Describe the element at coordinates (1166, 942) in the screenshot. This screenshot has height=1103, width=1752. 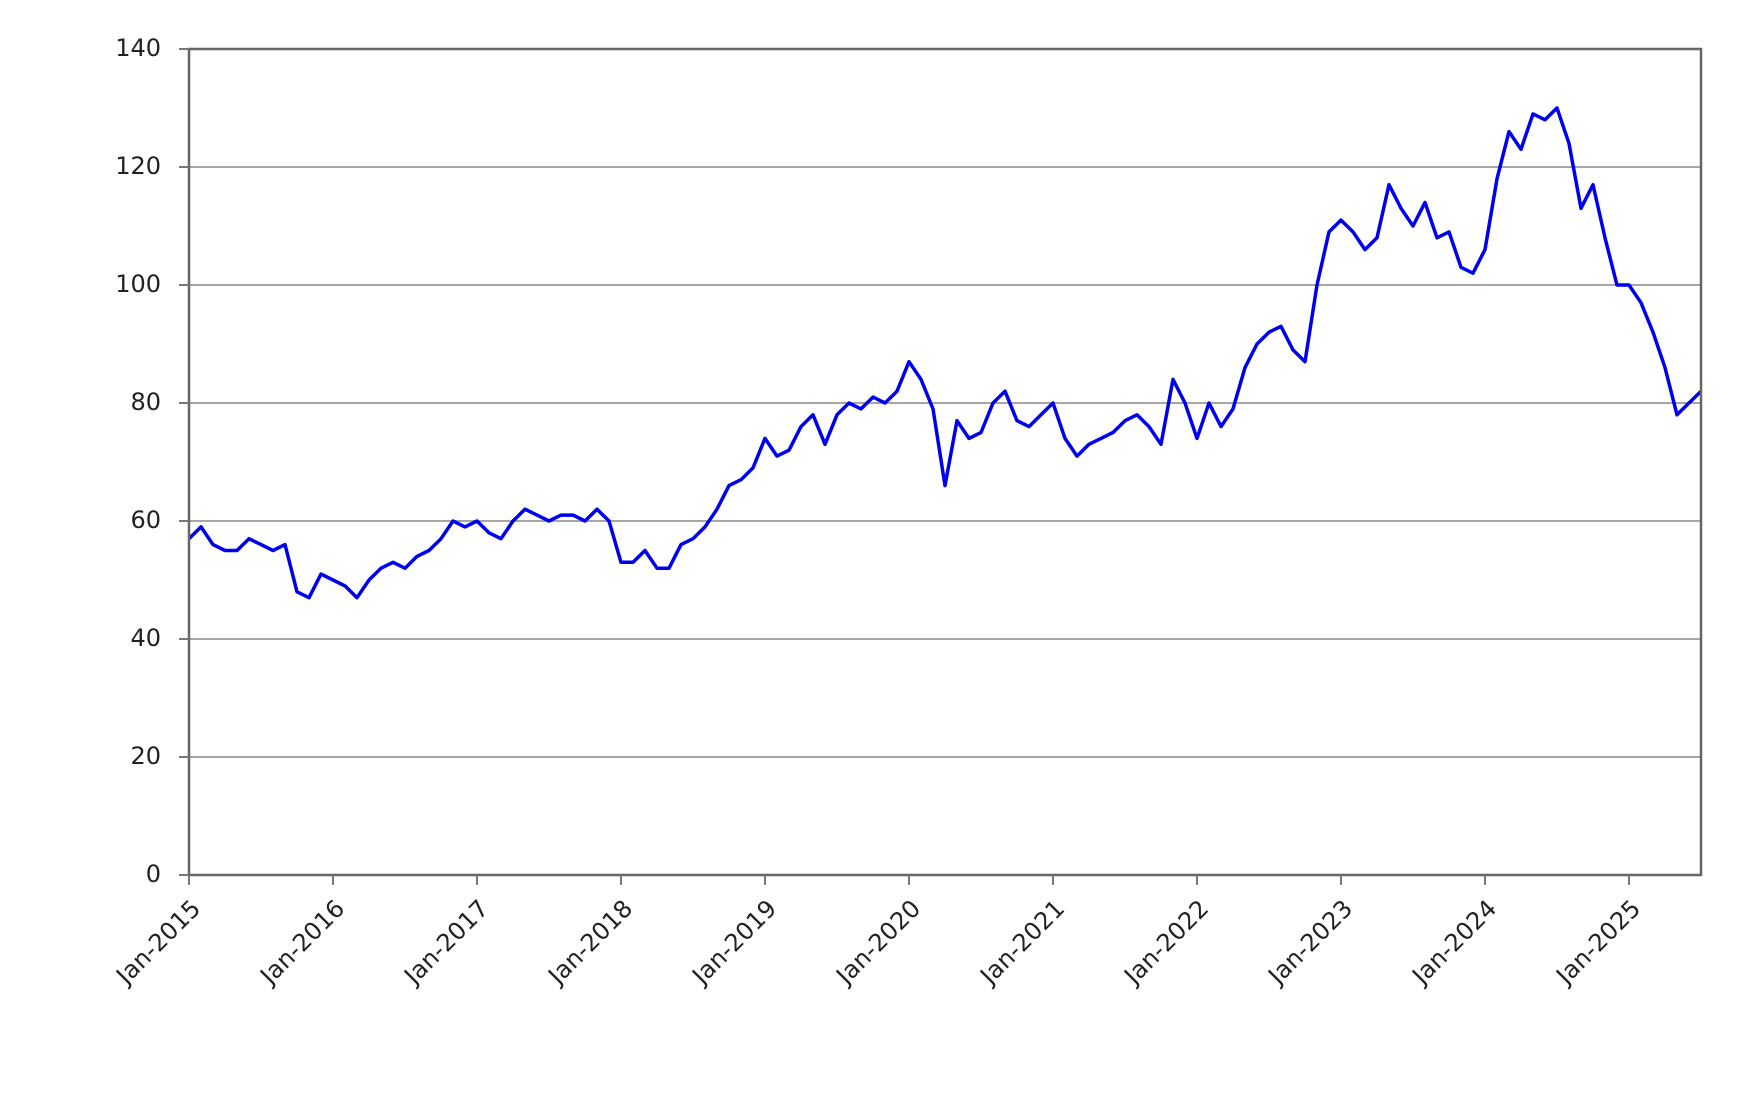
I see `x-tick-label: Jan-2022` at that location.